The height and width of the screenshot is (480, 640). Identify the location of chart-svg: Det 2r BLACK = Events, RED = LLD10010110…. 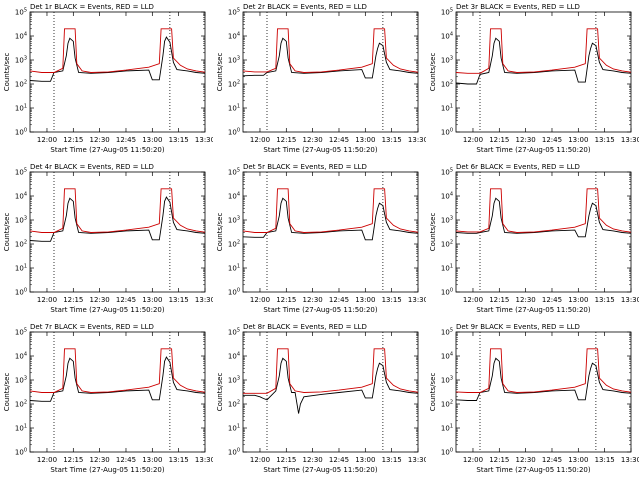
(321, 78).